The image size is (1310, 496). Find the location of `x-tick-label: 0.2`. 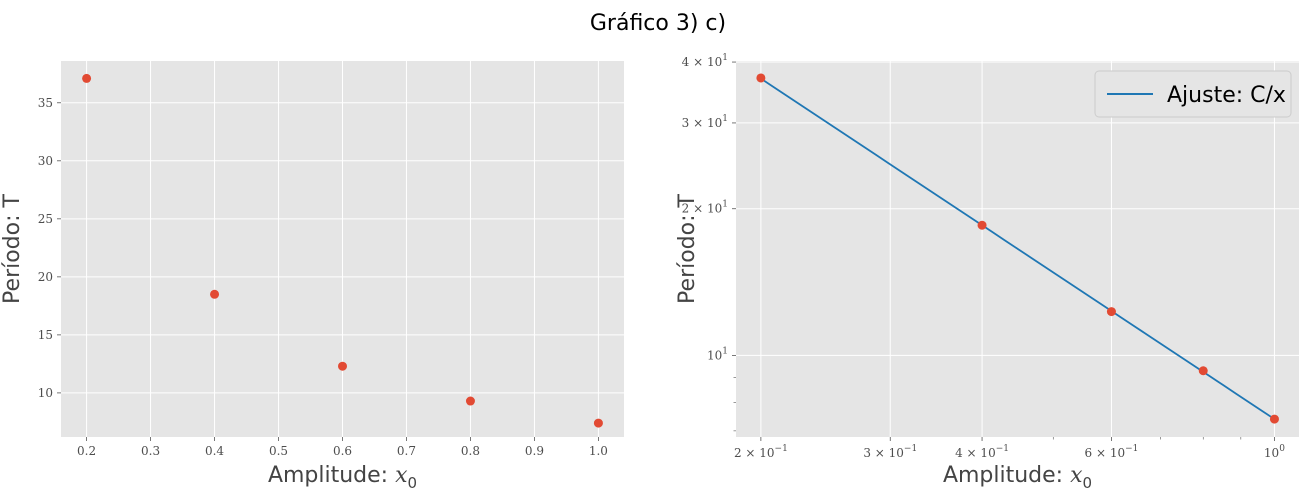

x-tick-label: 0.2 is located at coordinates (86, 451).